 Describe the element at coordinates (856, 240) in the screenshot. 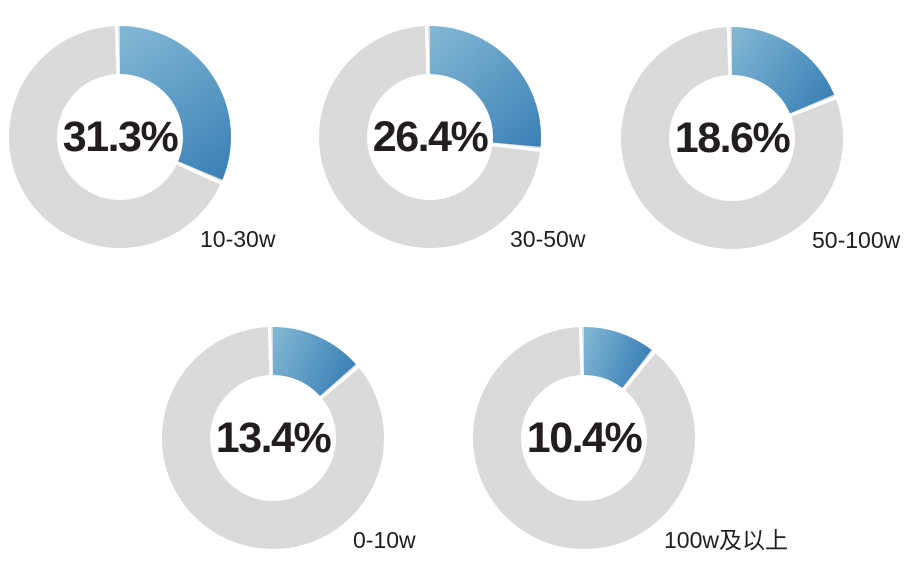

I see `donut-category-label: 50-100w` at that location.